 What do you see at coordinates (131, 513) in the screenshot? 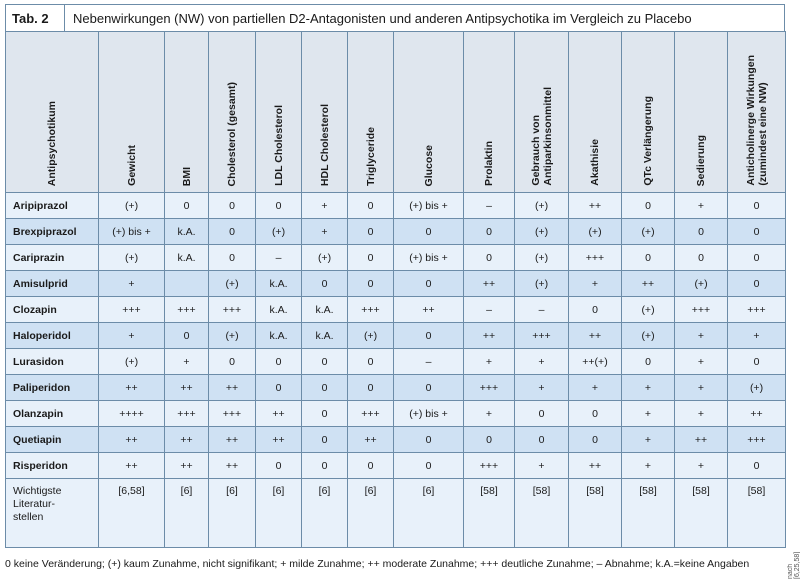
I see `literature-cell: [6,58]` at bounding box center [131, 513].